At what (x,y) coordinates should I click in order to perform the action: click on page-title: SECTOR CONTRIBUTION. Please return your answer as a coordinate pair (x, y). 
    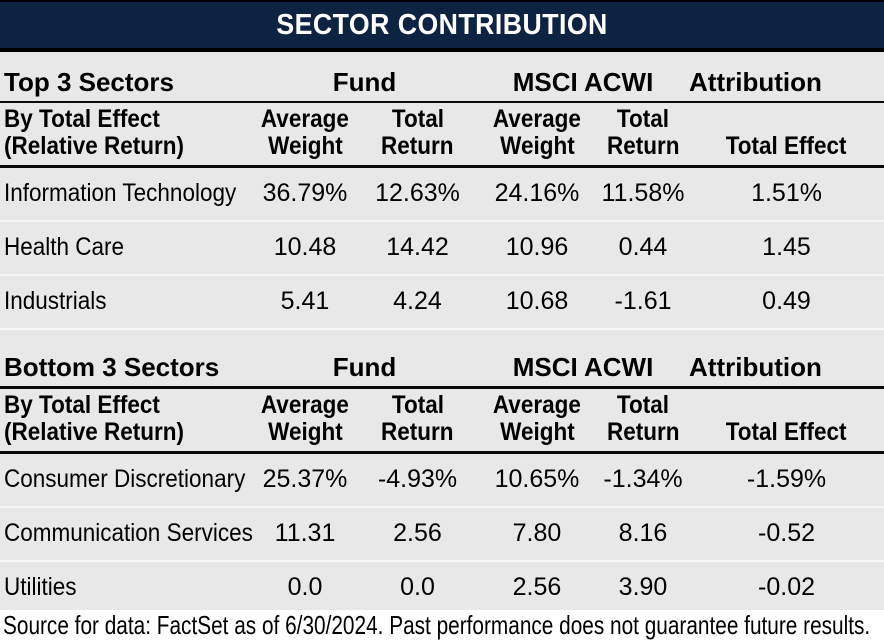
    Looking at the image, I should click on (442, 24).